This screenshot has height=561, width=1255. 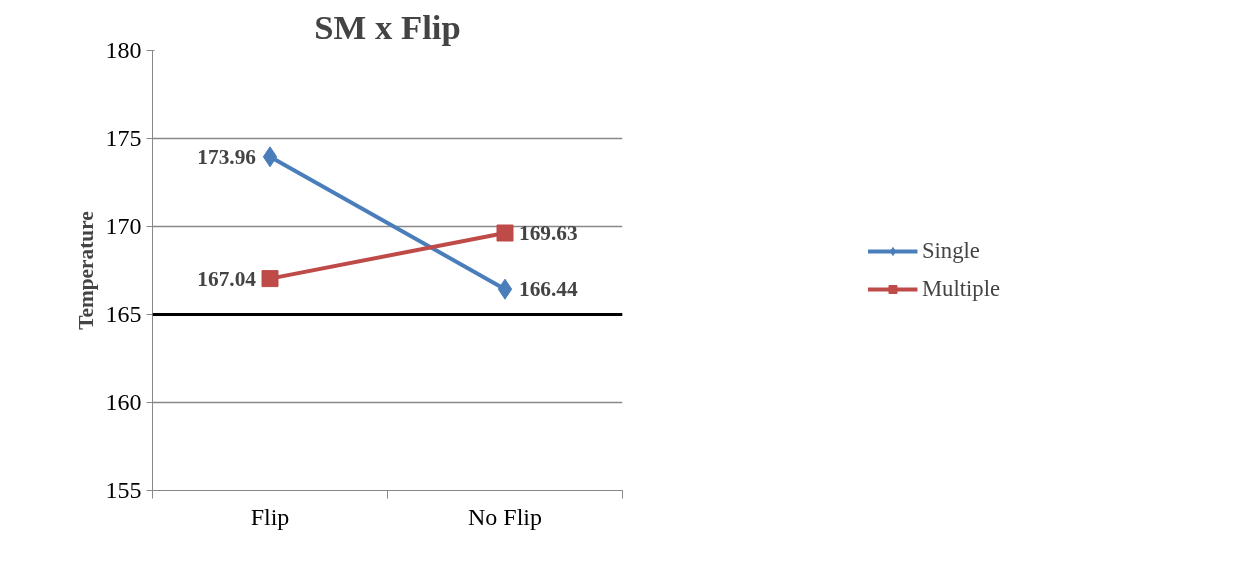 What do you see at coordinates (123, 50) in the screenshot?
I see `y-tick-label: 180` at bounding box center [123, 50].